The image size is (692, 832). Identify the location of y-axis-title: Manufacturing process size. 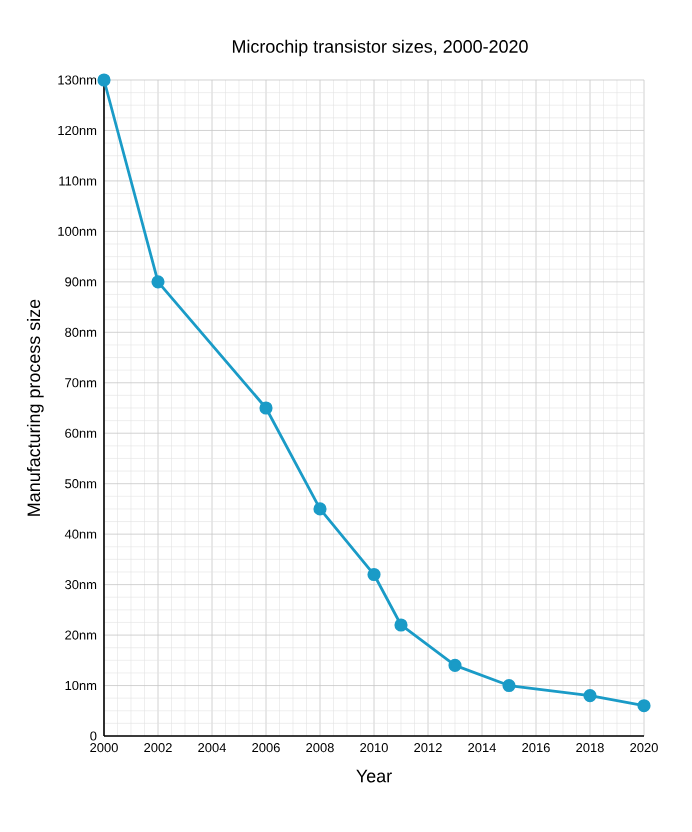
(35, 407).